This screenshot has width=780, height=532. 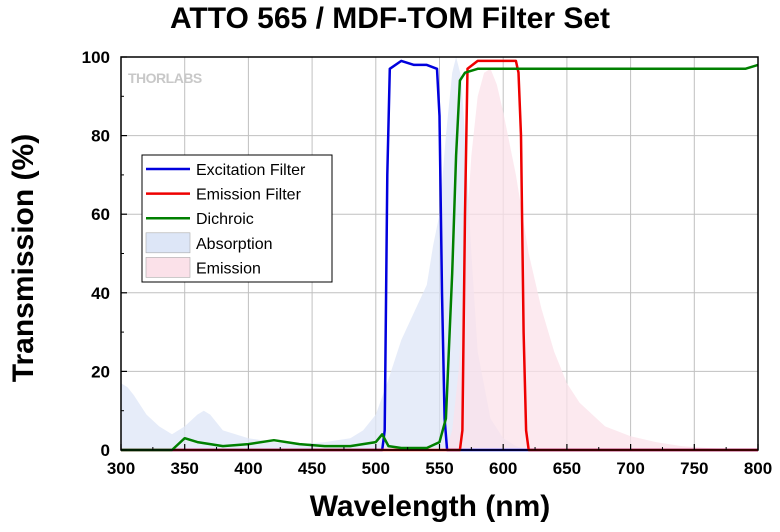 What do you see at coordinates (694, 468) in the screenshot?
I see `x-tick-label: 750` at bounding box center [694, 468].